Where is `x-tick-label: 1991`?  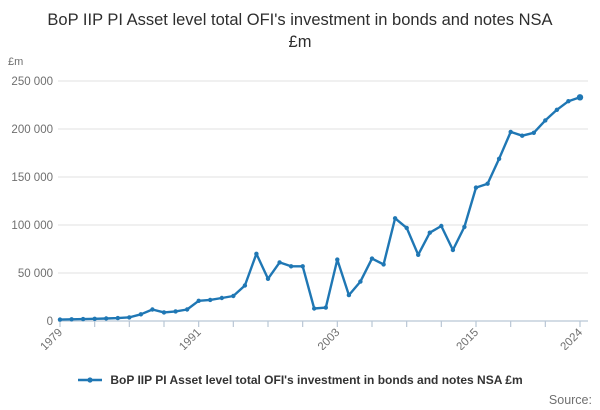 x-tick-label: 1991 is located at coordinates (190, 338).